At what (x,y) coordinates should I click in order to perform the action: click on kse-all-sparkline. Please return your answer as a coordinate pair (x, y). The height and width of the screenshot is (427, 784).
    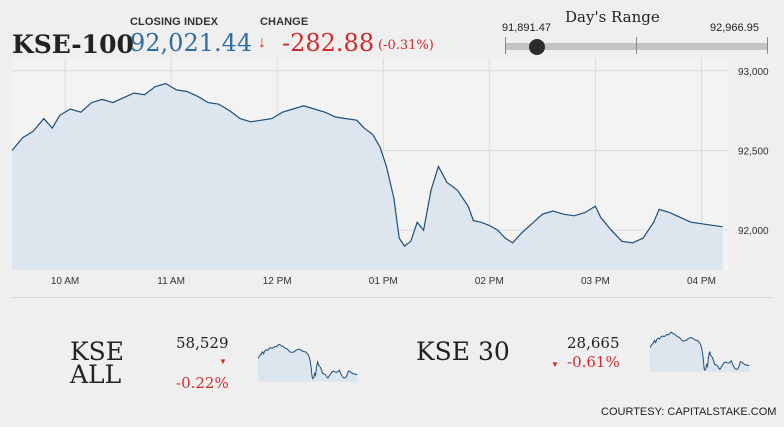
    Looking at the image, I should click on (308, 362).